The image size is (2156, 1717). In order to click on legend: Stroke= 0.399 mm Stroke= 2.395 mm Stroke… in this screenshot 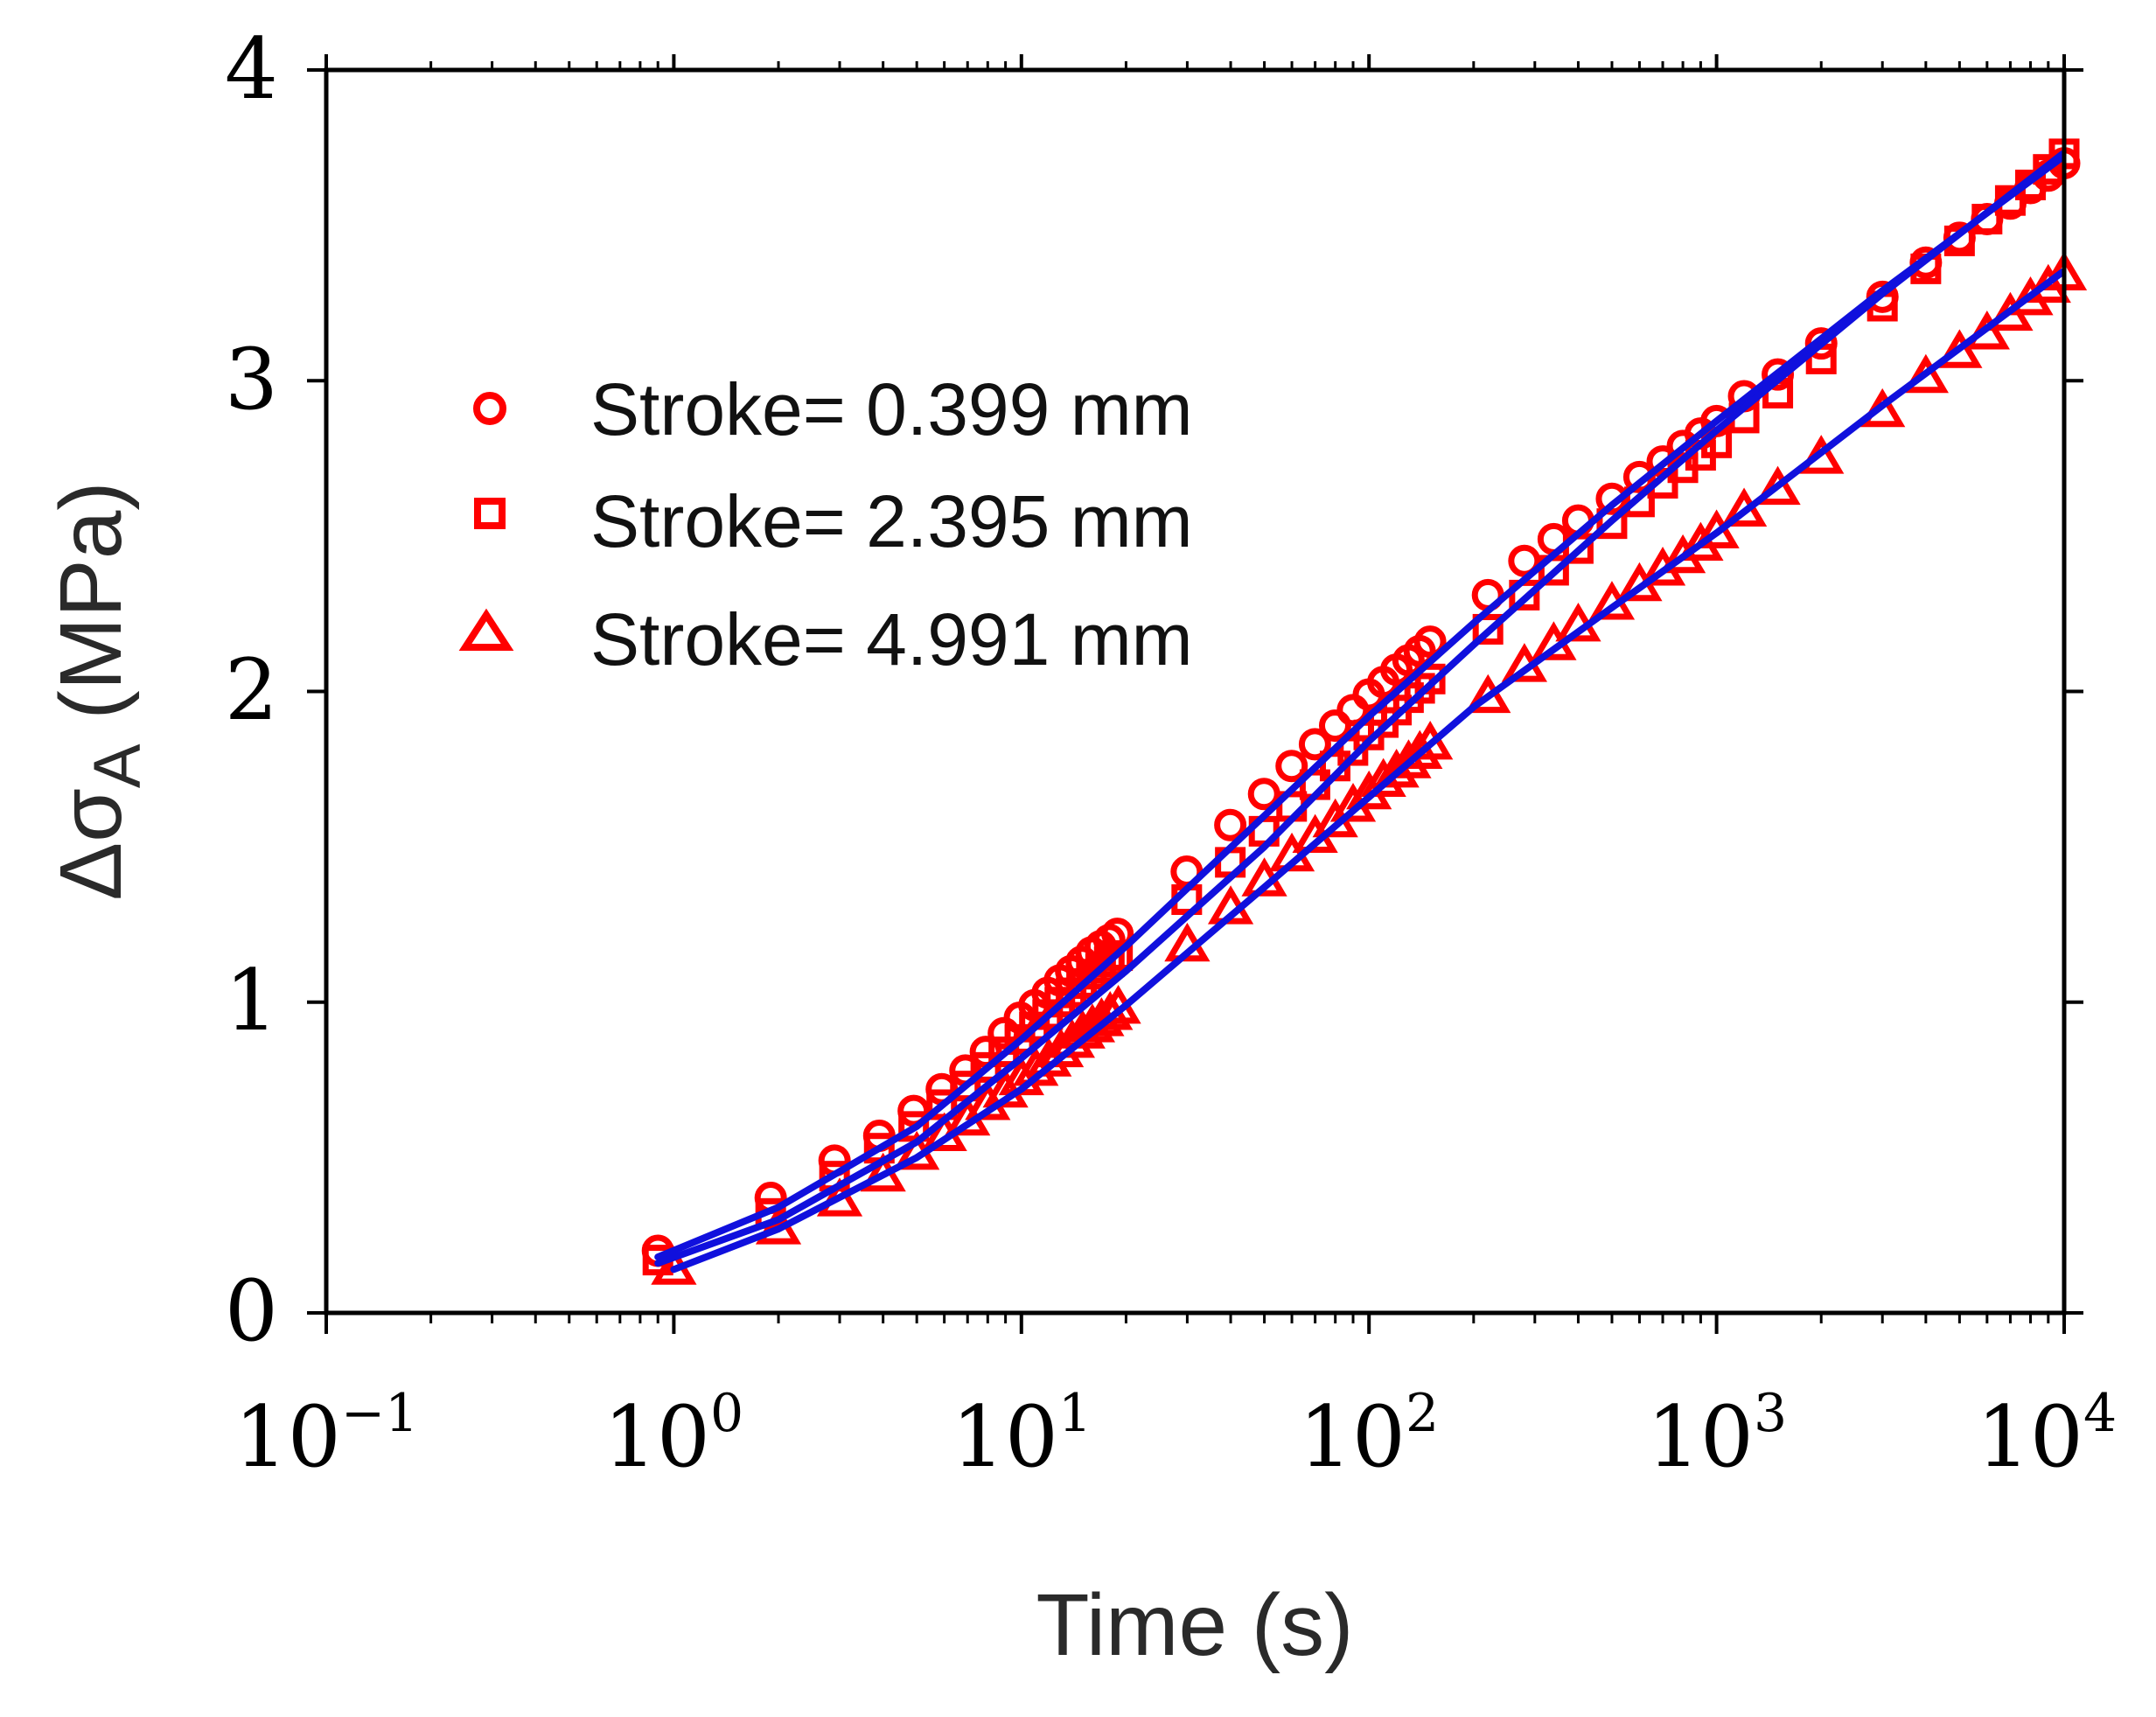, I will do `click(826, 524)`.